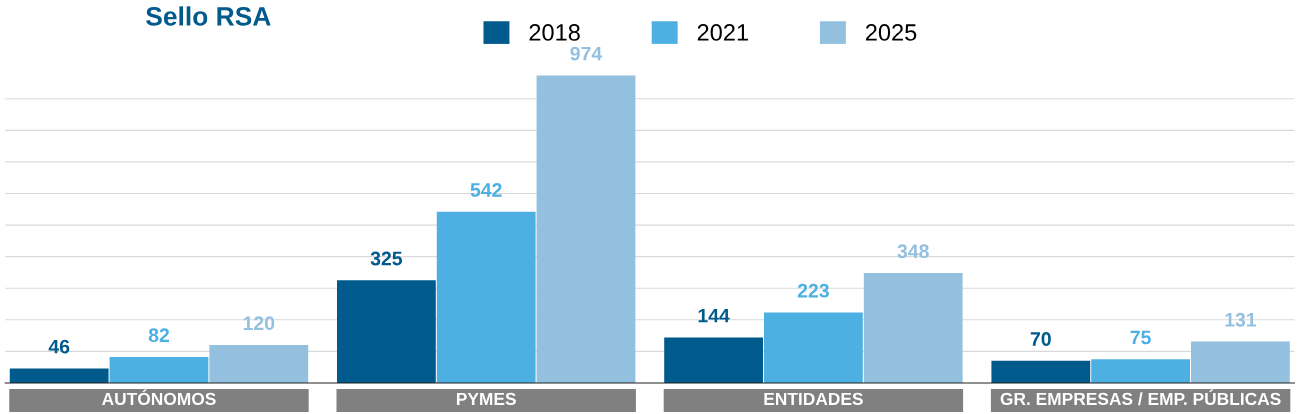  I want to click on x-tick-label: ENTIDADES, so click(813, 399).